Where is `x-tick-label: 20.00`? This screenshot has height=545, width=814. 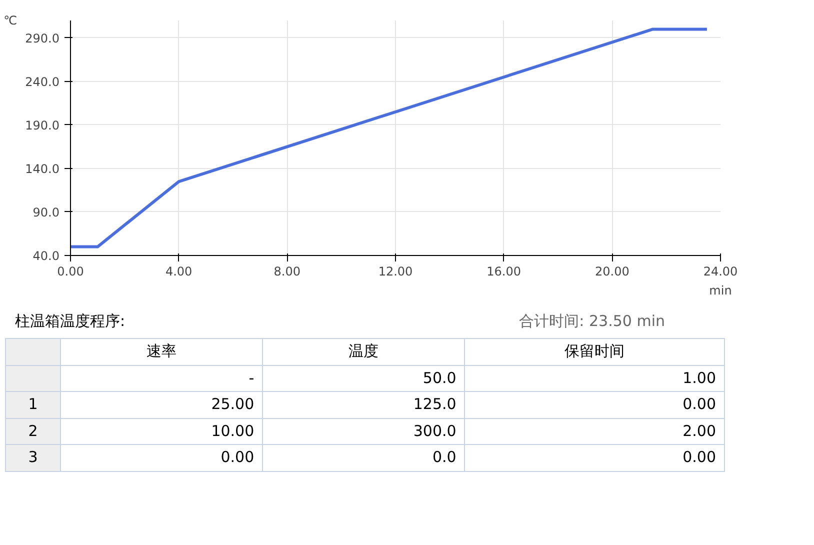
x-tick-label: 20.00 is located at coordinates (612, 271).